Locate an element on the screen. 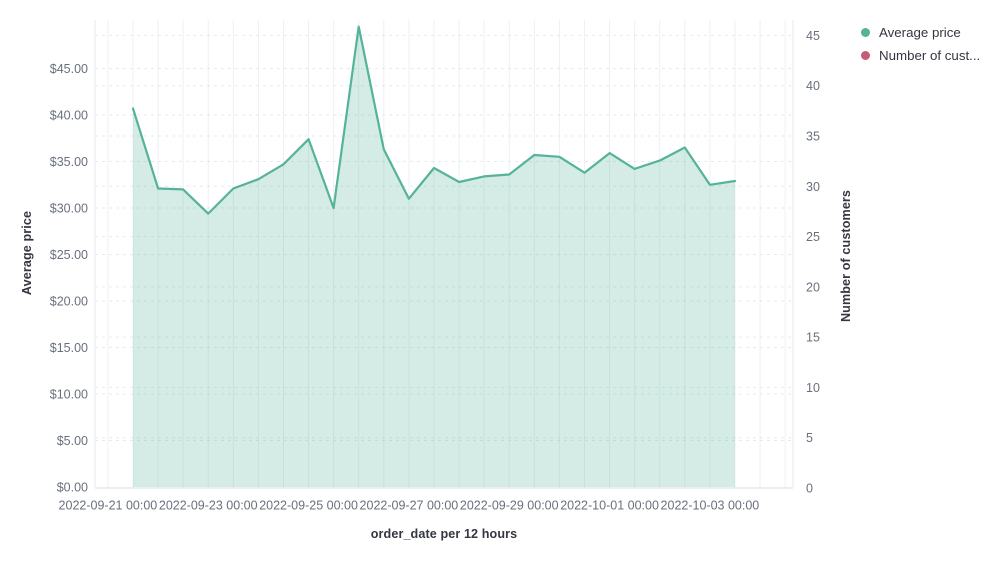 The image size is (1008, 564). y-axis-right-tick-label: 0 is located at coordinates (809, 489).